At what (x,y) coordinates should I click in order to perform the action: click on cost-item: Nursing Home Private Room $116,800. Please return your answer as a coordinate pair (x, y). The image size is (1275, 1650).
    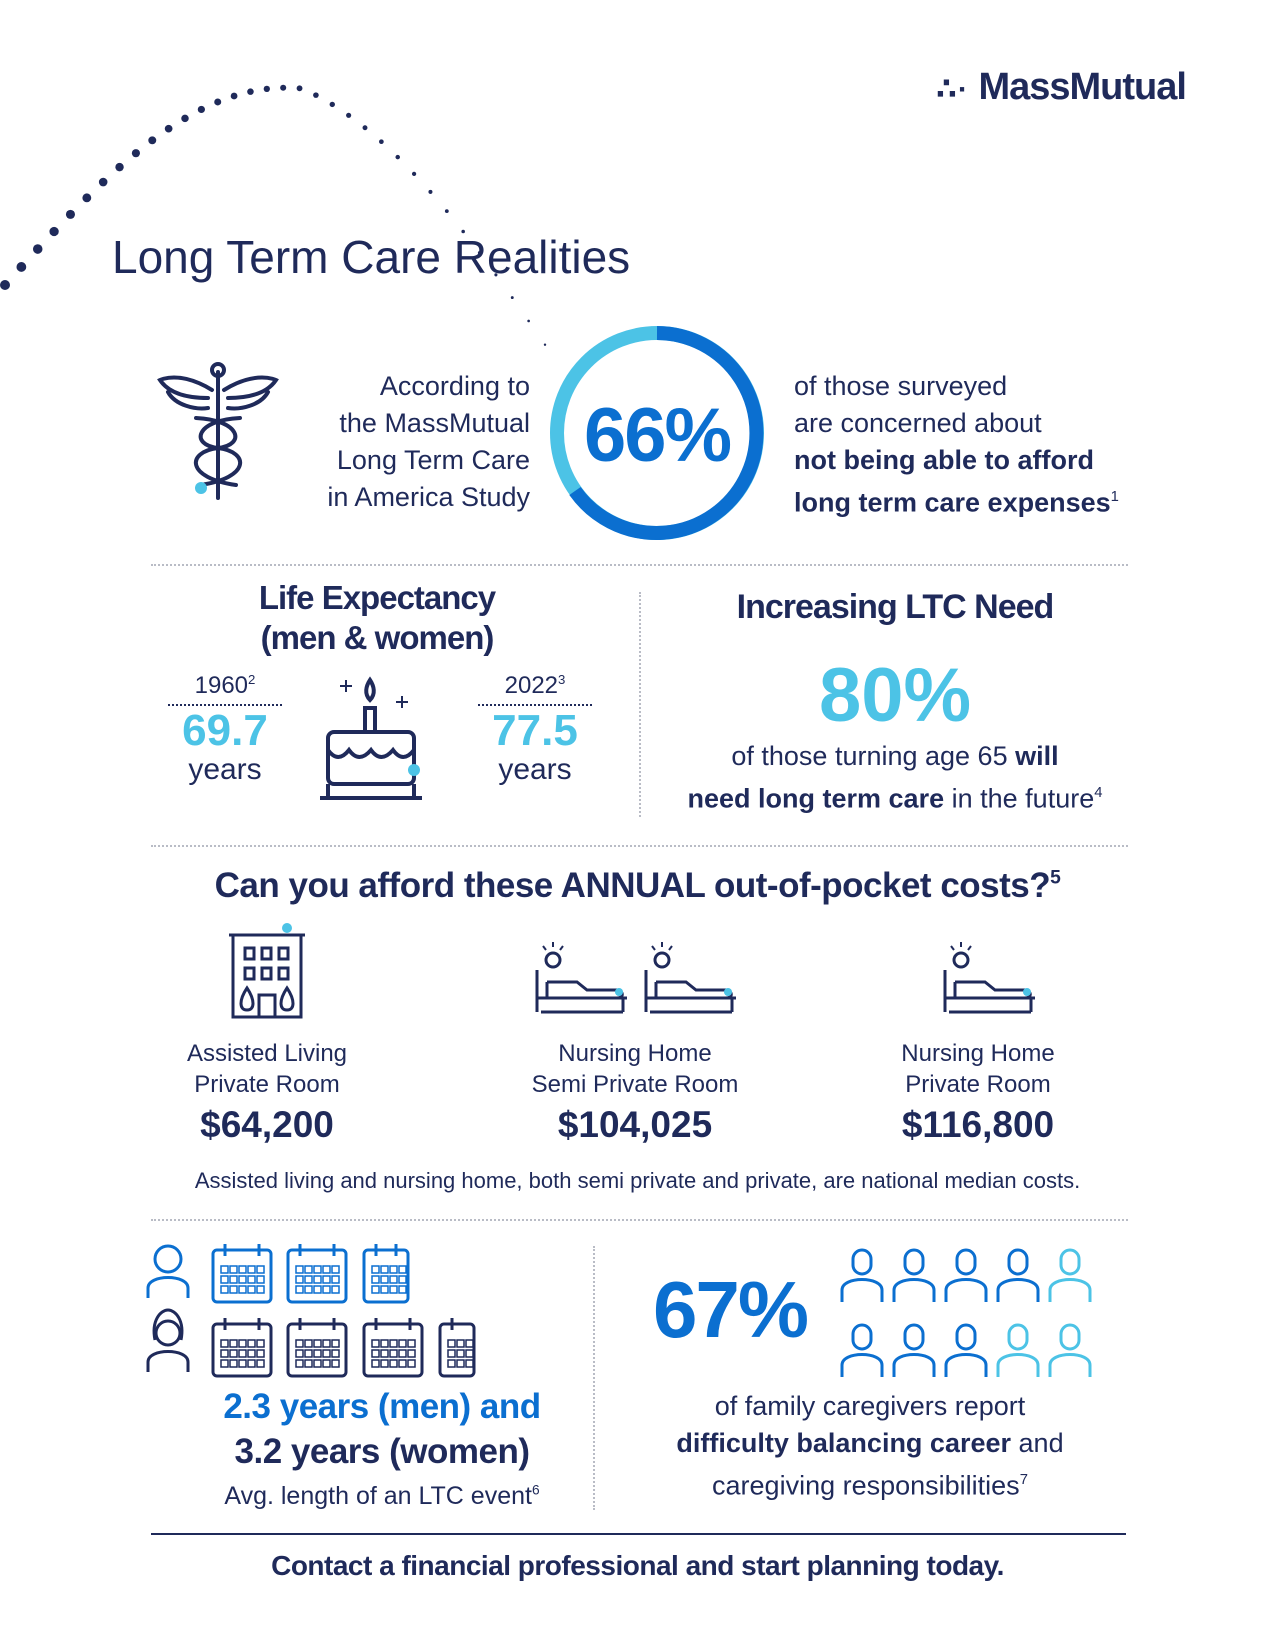
    Looking at the image, I should click on (978, 1094).